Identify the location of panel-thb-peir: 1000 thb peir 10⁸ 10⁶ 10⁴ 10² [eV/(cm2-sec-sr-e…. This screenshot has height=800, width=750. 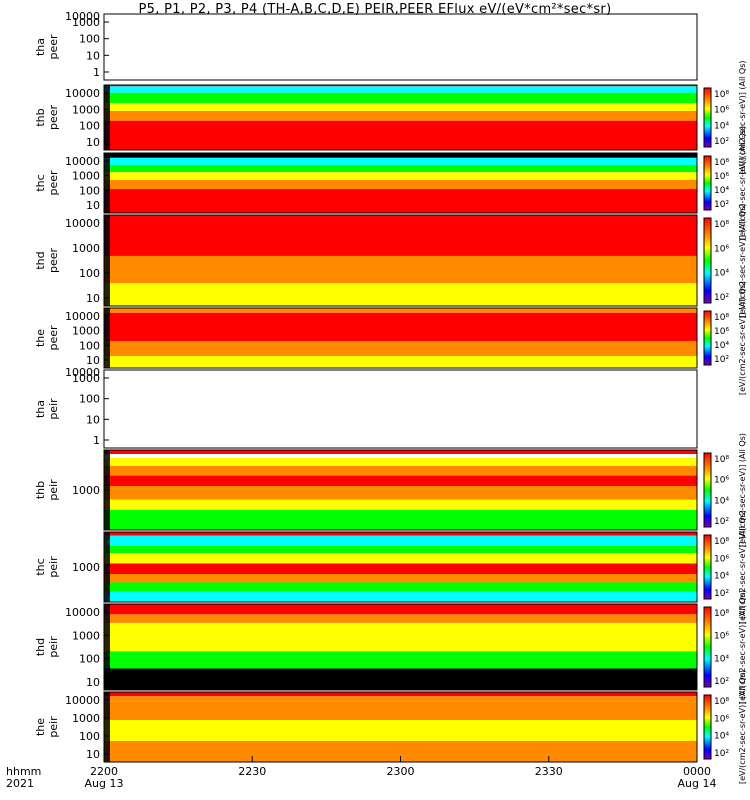
(390, 490).